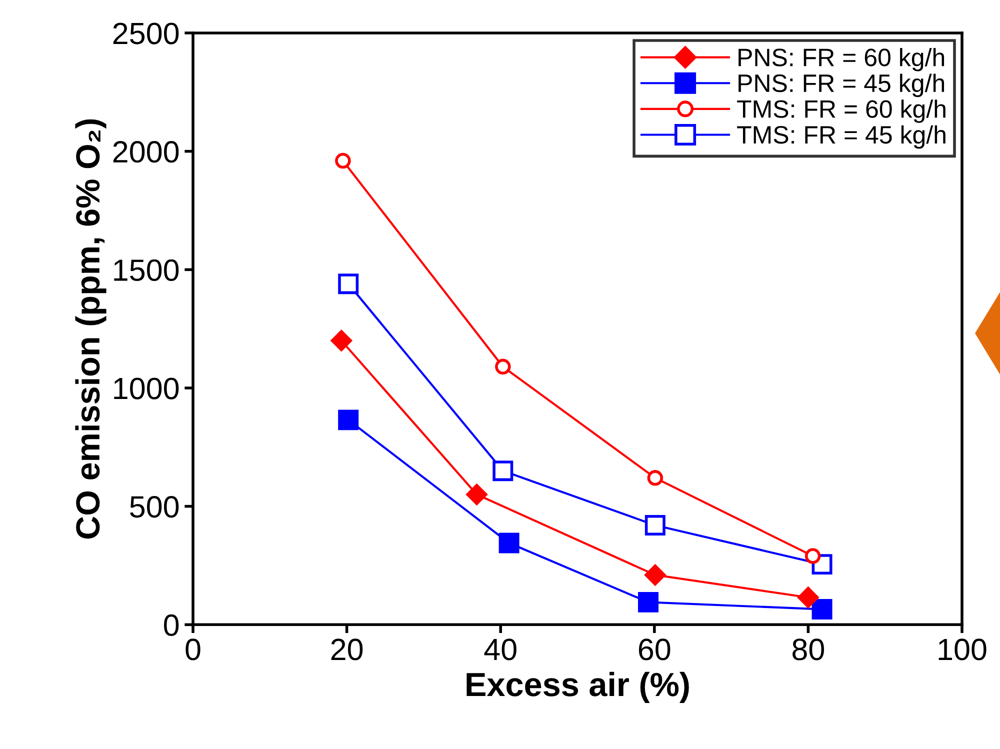 The height and width of the screenshot is (749, 1000). Describe the element at coordinates (146, 270) in the screenshot. I see `y-tick-label: 1500` at that location.